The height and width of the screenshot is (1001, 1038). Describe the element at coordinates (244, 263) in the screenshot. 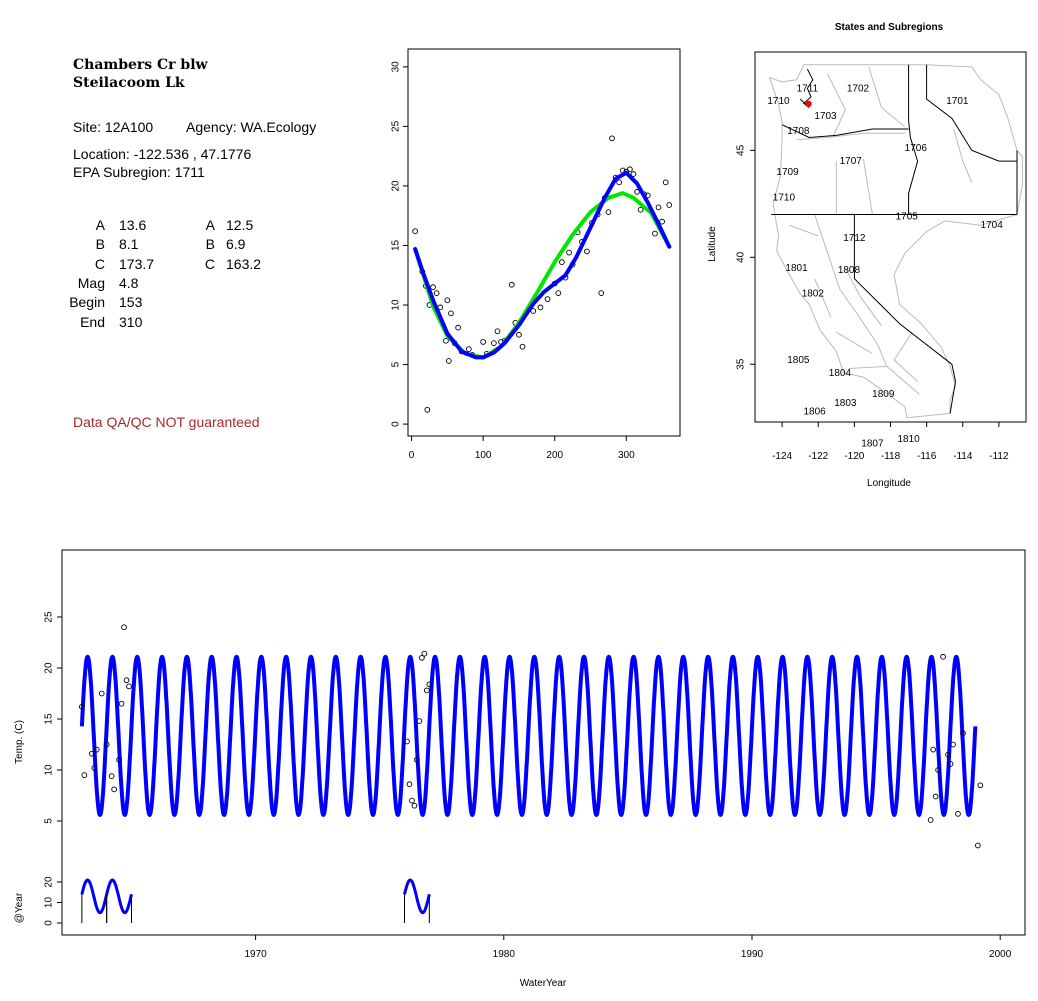

I see `param-value: 163.2` at that location.